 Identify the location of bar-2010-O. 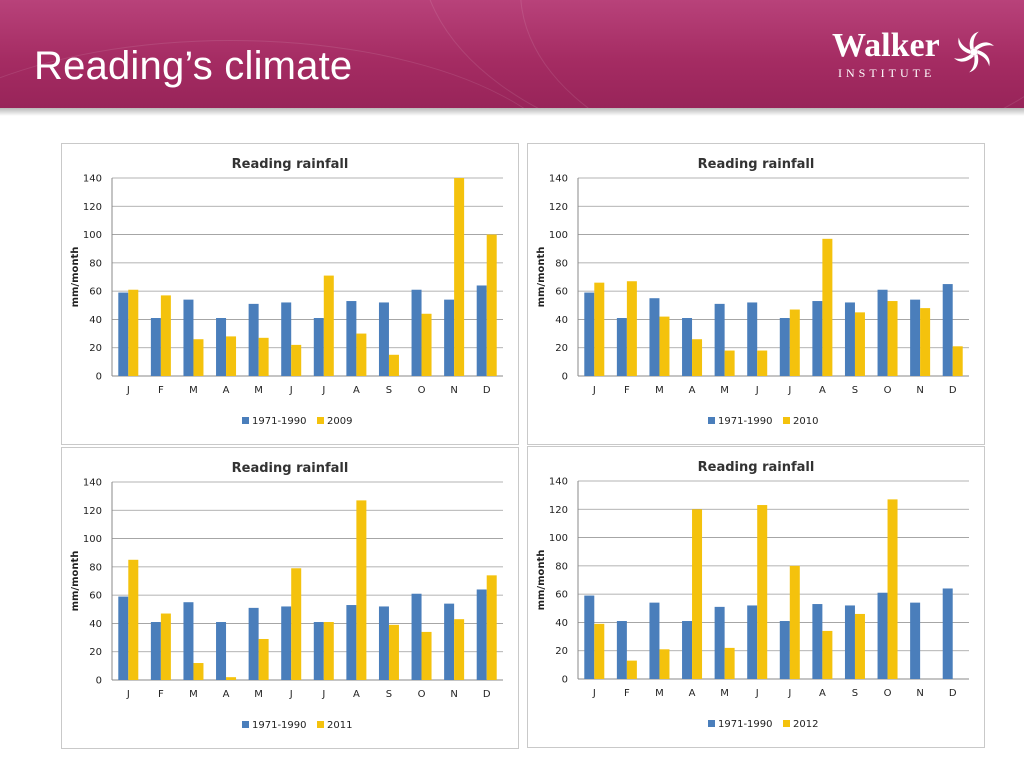
(892, 338).